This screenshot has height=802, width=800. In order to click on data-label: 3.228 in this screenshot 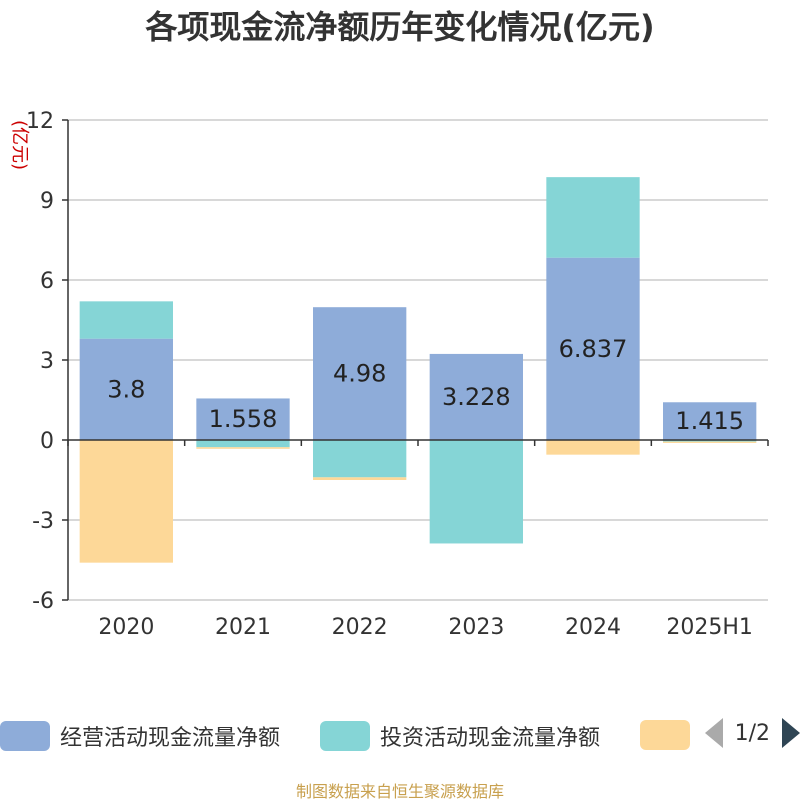, I will do `click(476, 397)`.